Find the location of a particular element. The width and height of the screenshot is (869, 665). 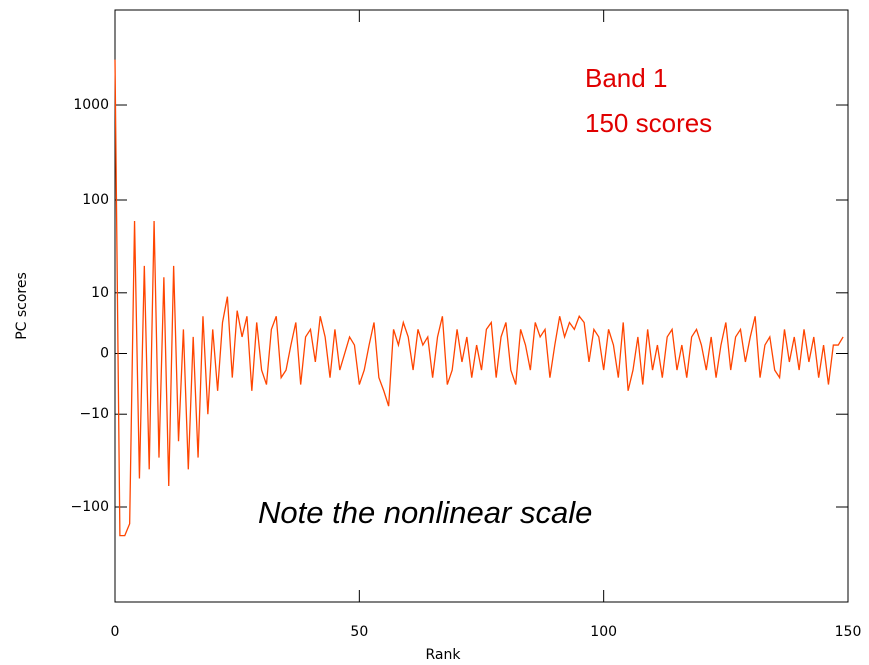

x-tick-label: 0 is located at coordinates (115, 632).